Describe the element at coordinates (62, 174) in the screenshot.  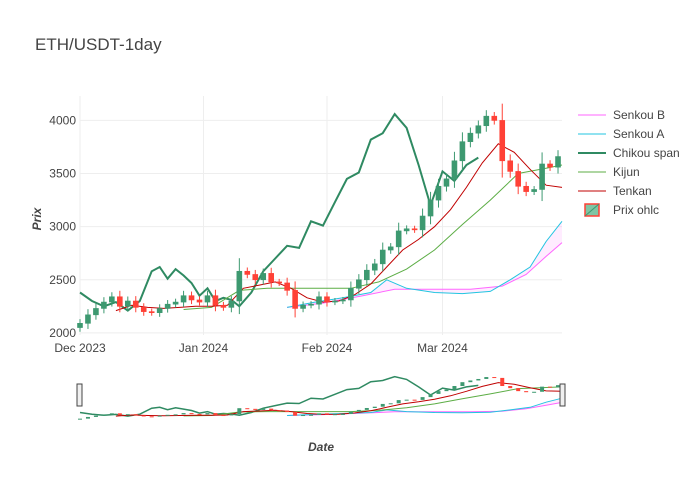
I see `y-tick-label: 3500` at that location.